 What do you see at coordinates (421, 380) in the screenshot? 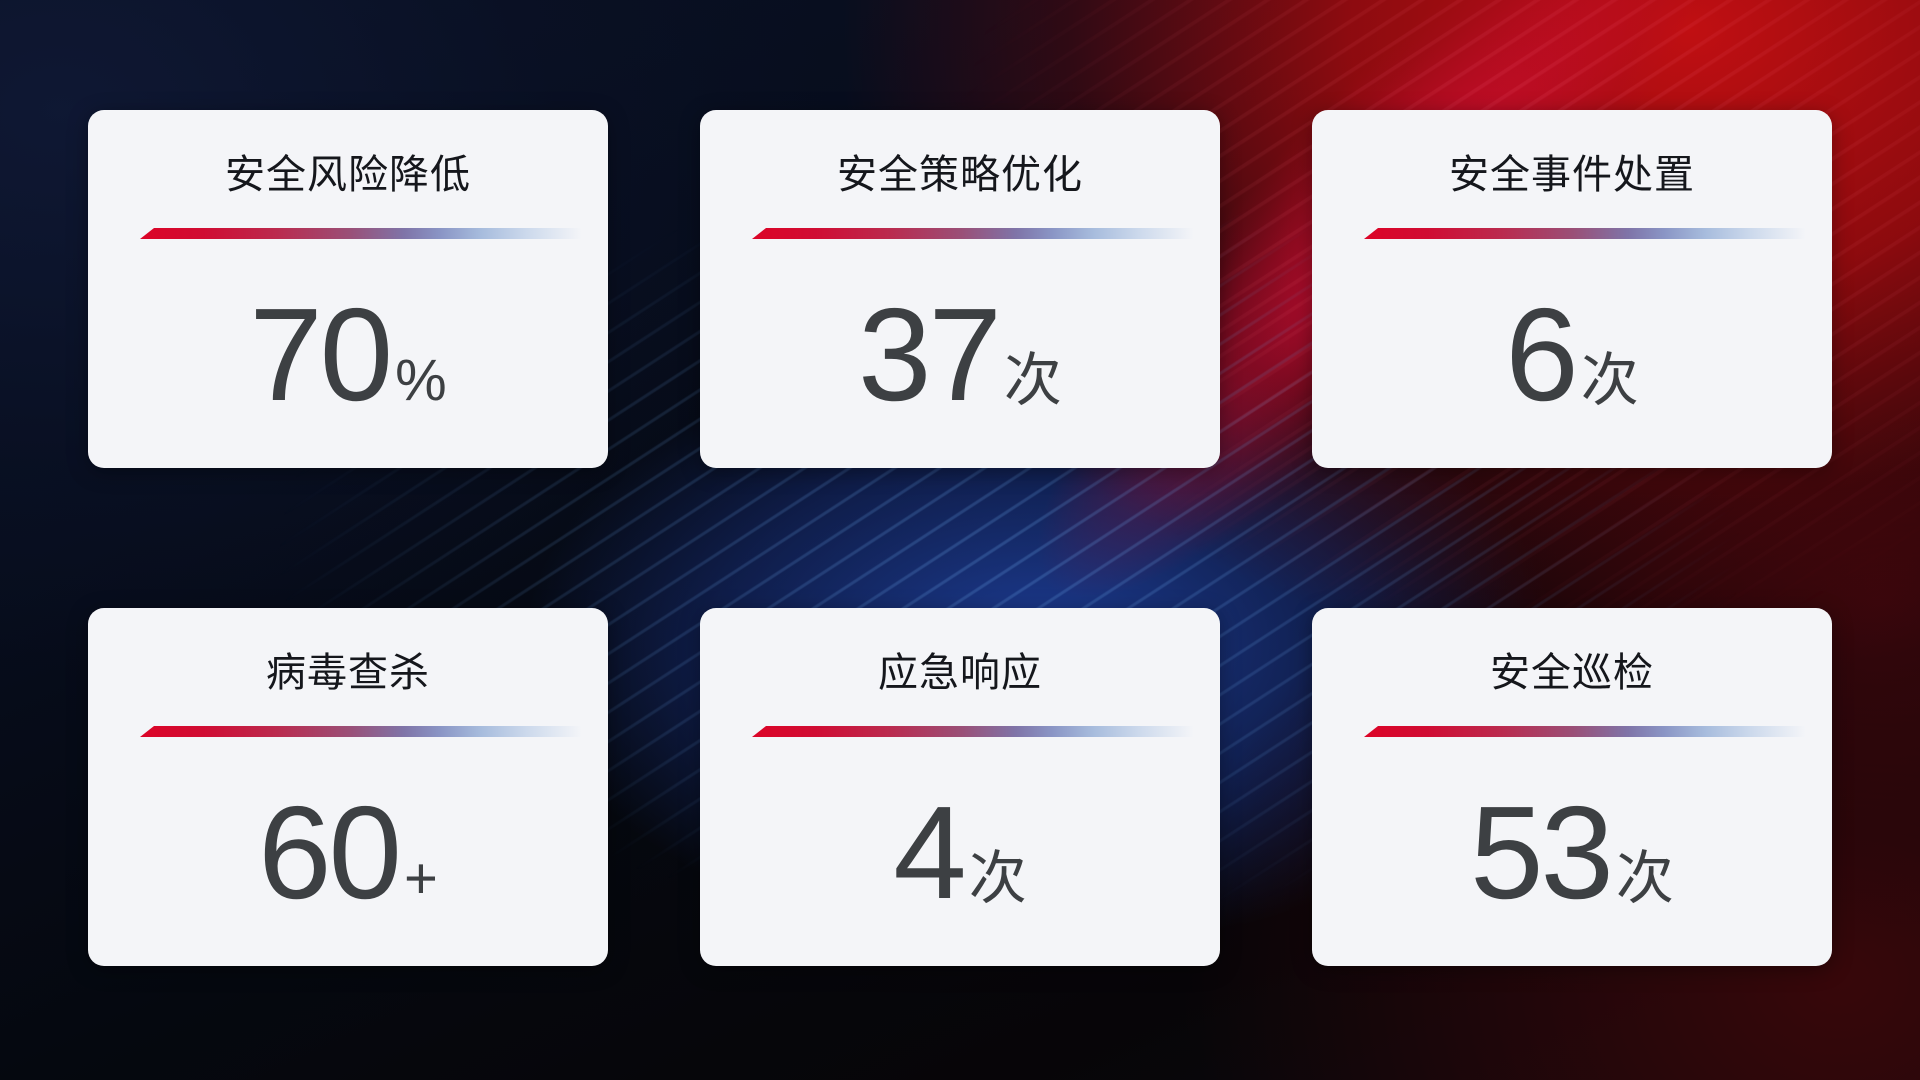
I see `stat-unit: %` at bounding box center [421, 380].